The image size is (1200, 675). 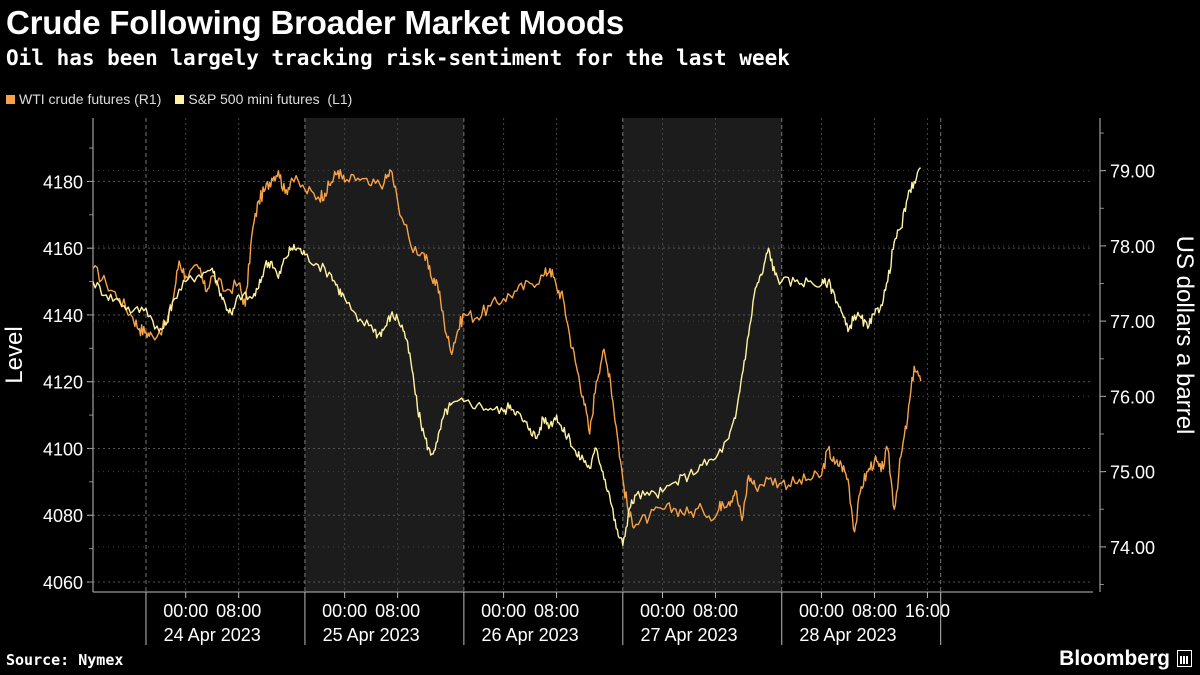 What do you see at coordinates (10, 99) in the screenshot?
I see `legend-swatch-wti` at bounding box center [10, 99].